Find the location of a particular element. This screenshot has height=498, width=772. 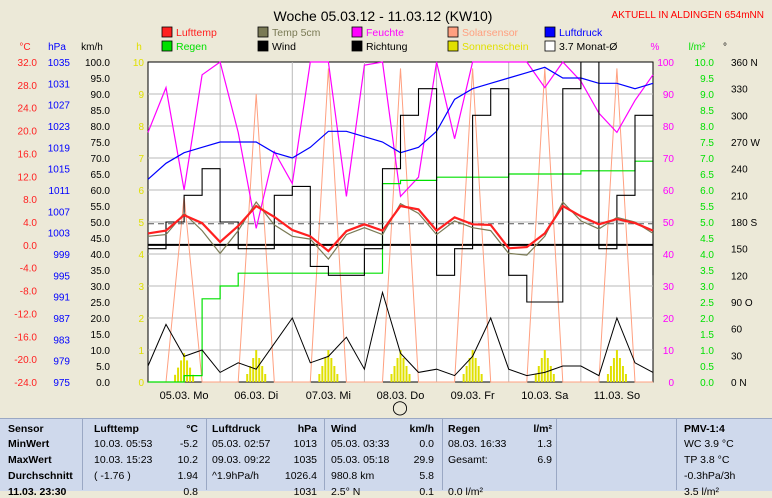

tick-label-rain: 10.0 is located at coordinates (705, 63).